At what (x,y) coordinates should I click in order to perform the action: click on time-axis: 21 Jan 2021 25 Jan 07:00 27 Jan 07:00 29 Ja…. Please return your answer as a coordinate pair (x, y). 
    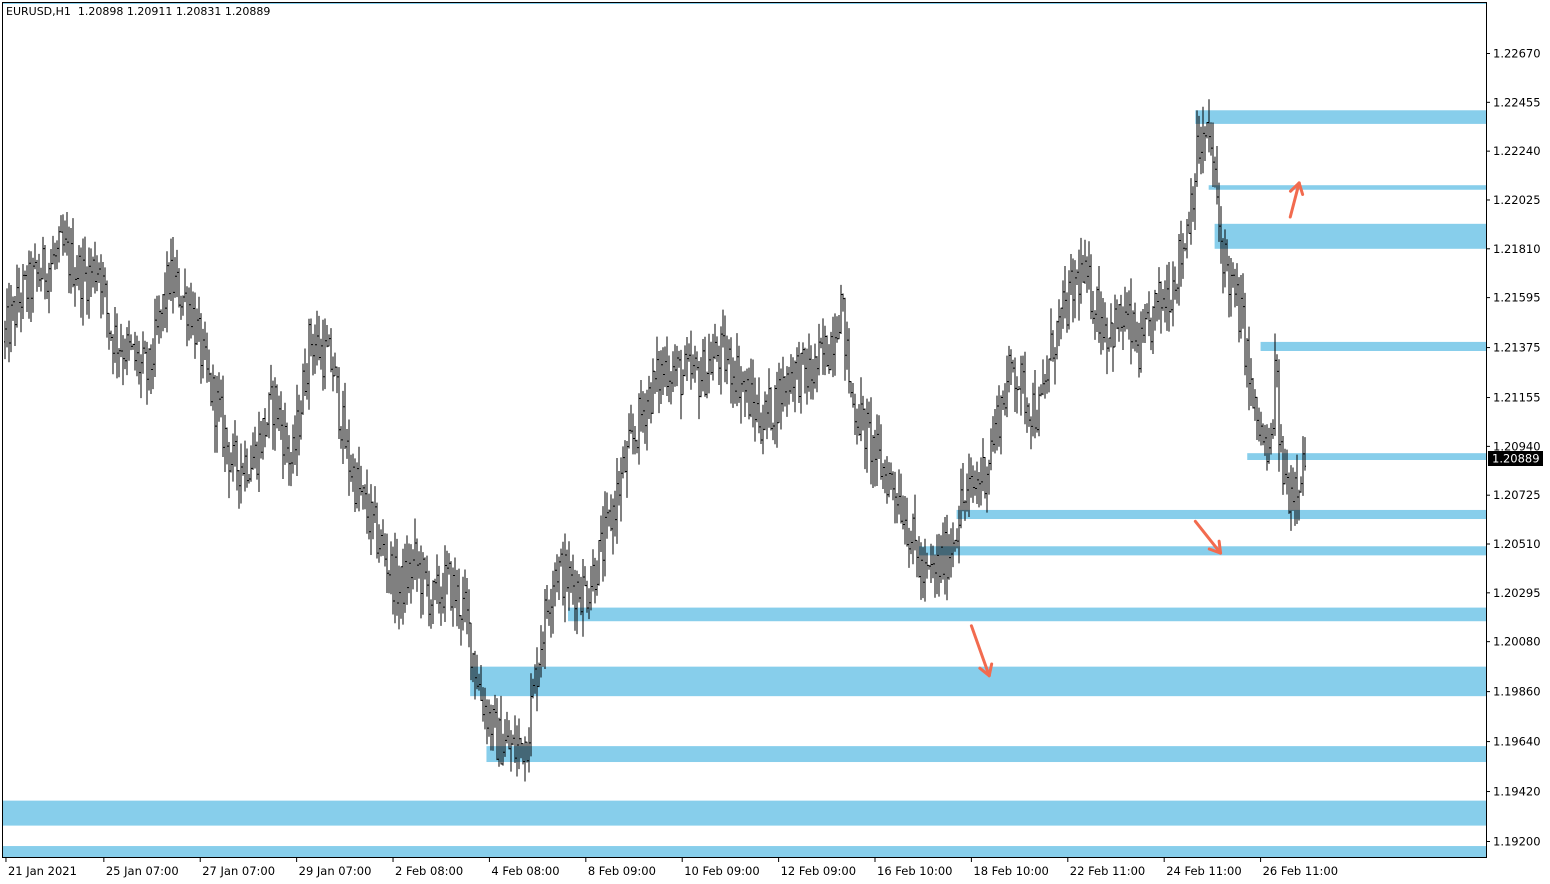
    Looking at the image, I should click on (671, 867).